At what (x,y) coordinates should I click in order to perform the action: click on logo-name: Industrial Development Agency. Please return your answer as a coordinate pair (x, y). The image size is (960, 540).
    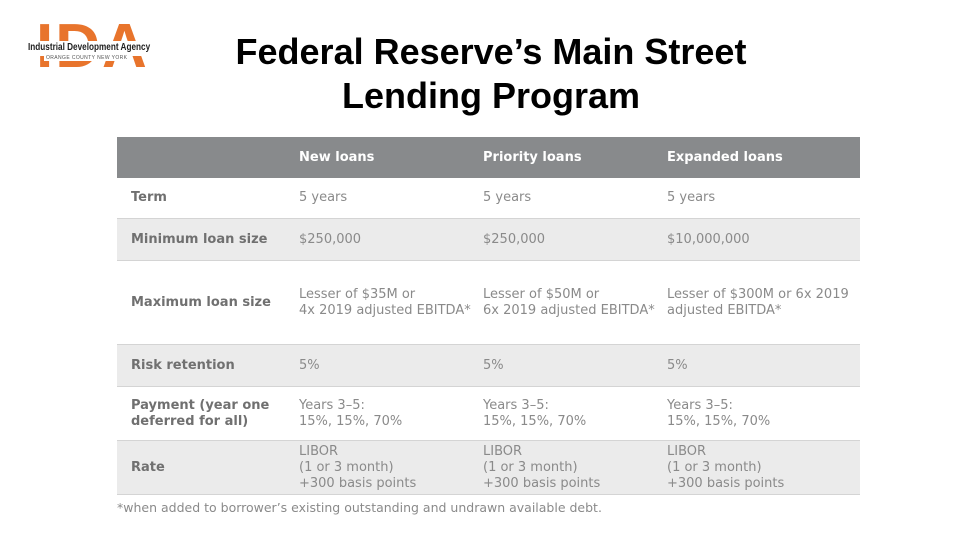
    Looking at the image, I should click on (89, 47).